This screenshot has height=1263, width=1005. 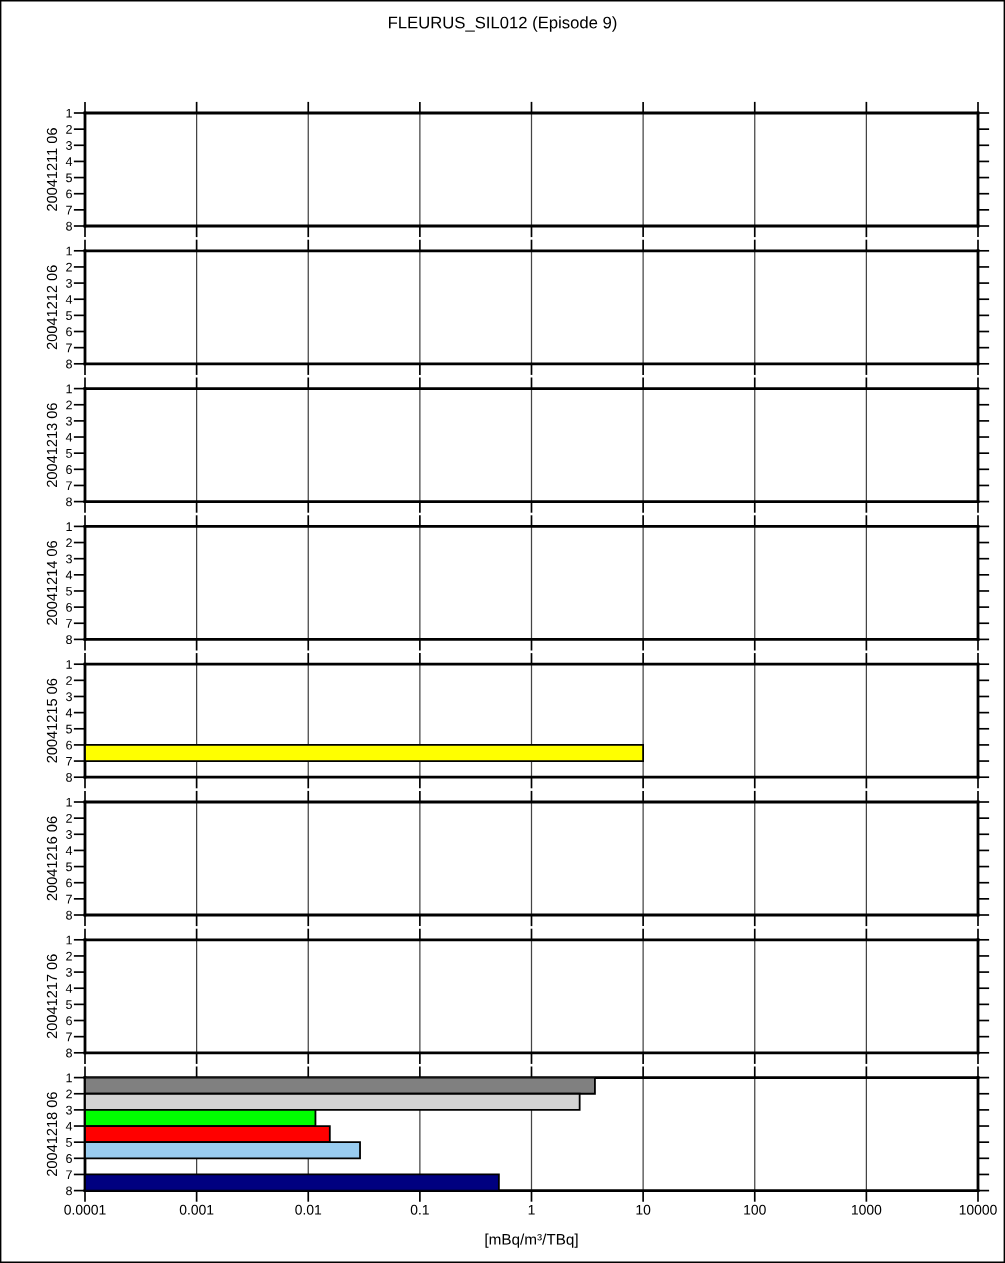 What do you see at coordinates (866, 1209) in the screenshot?
I see `x-tick-label: 1000` at bounding box center [866, 1209].